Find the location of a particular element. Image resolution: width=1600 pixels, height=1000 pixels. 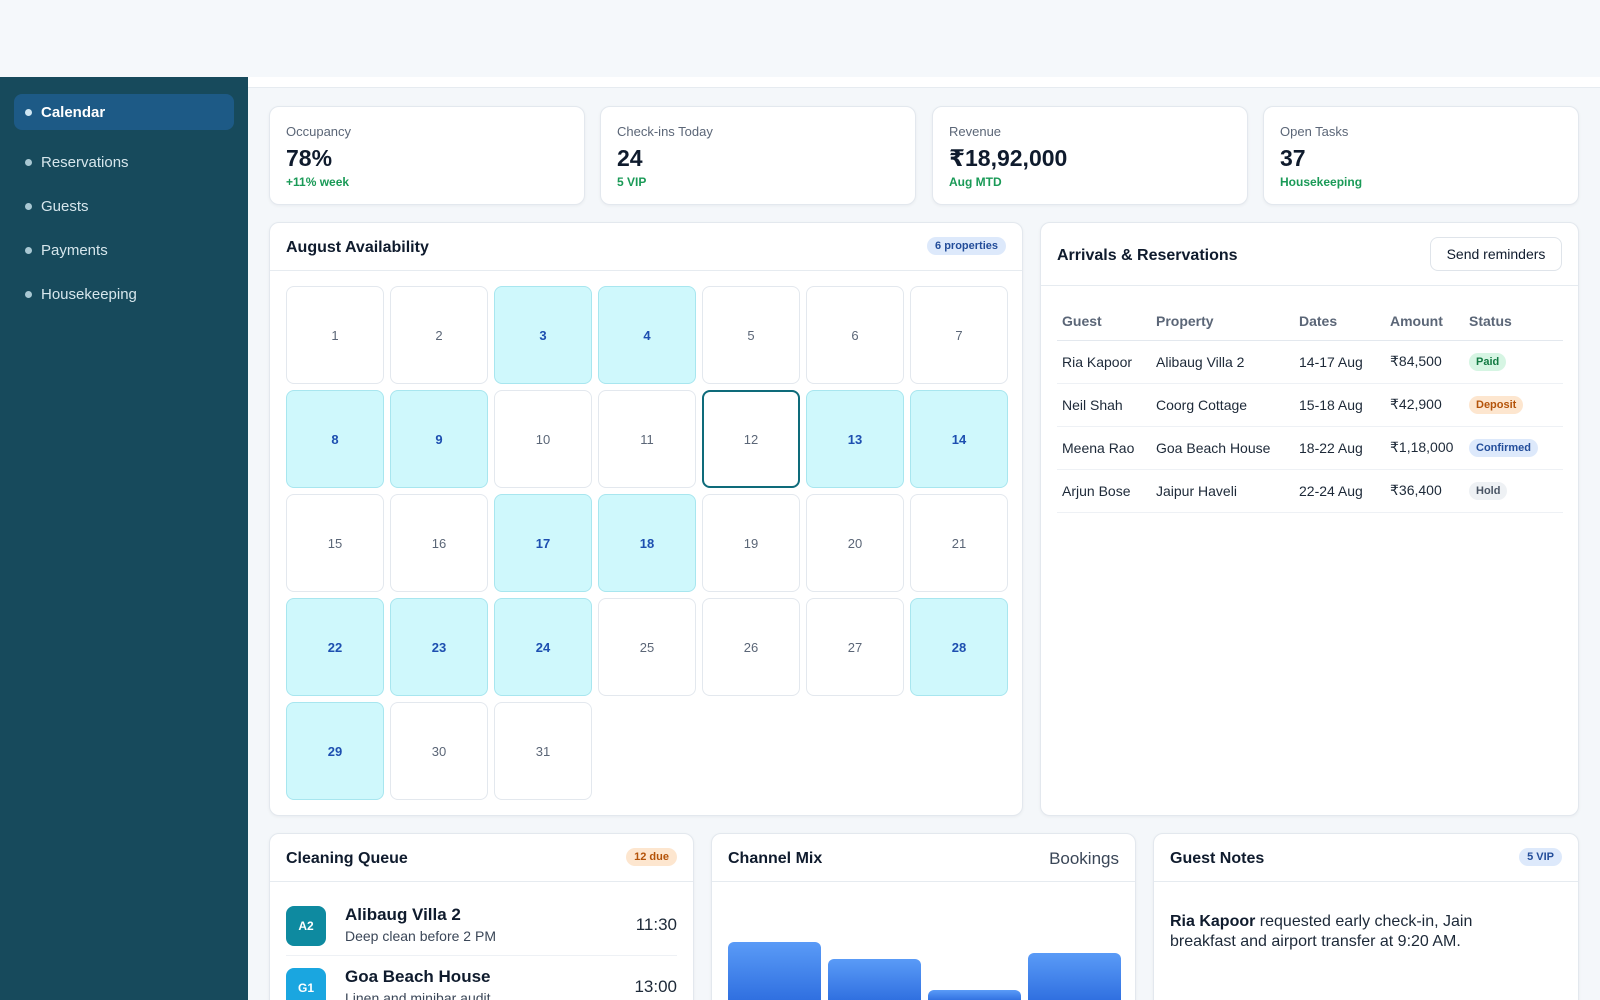

calendar-day-30: 30 is located at coordinates (439, 751).